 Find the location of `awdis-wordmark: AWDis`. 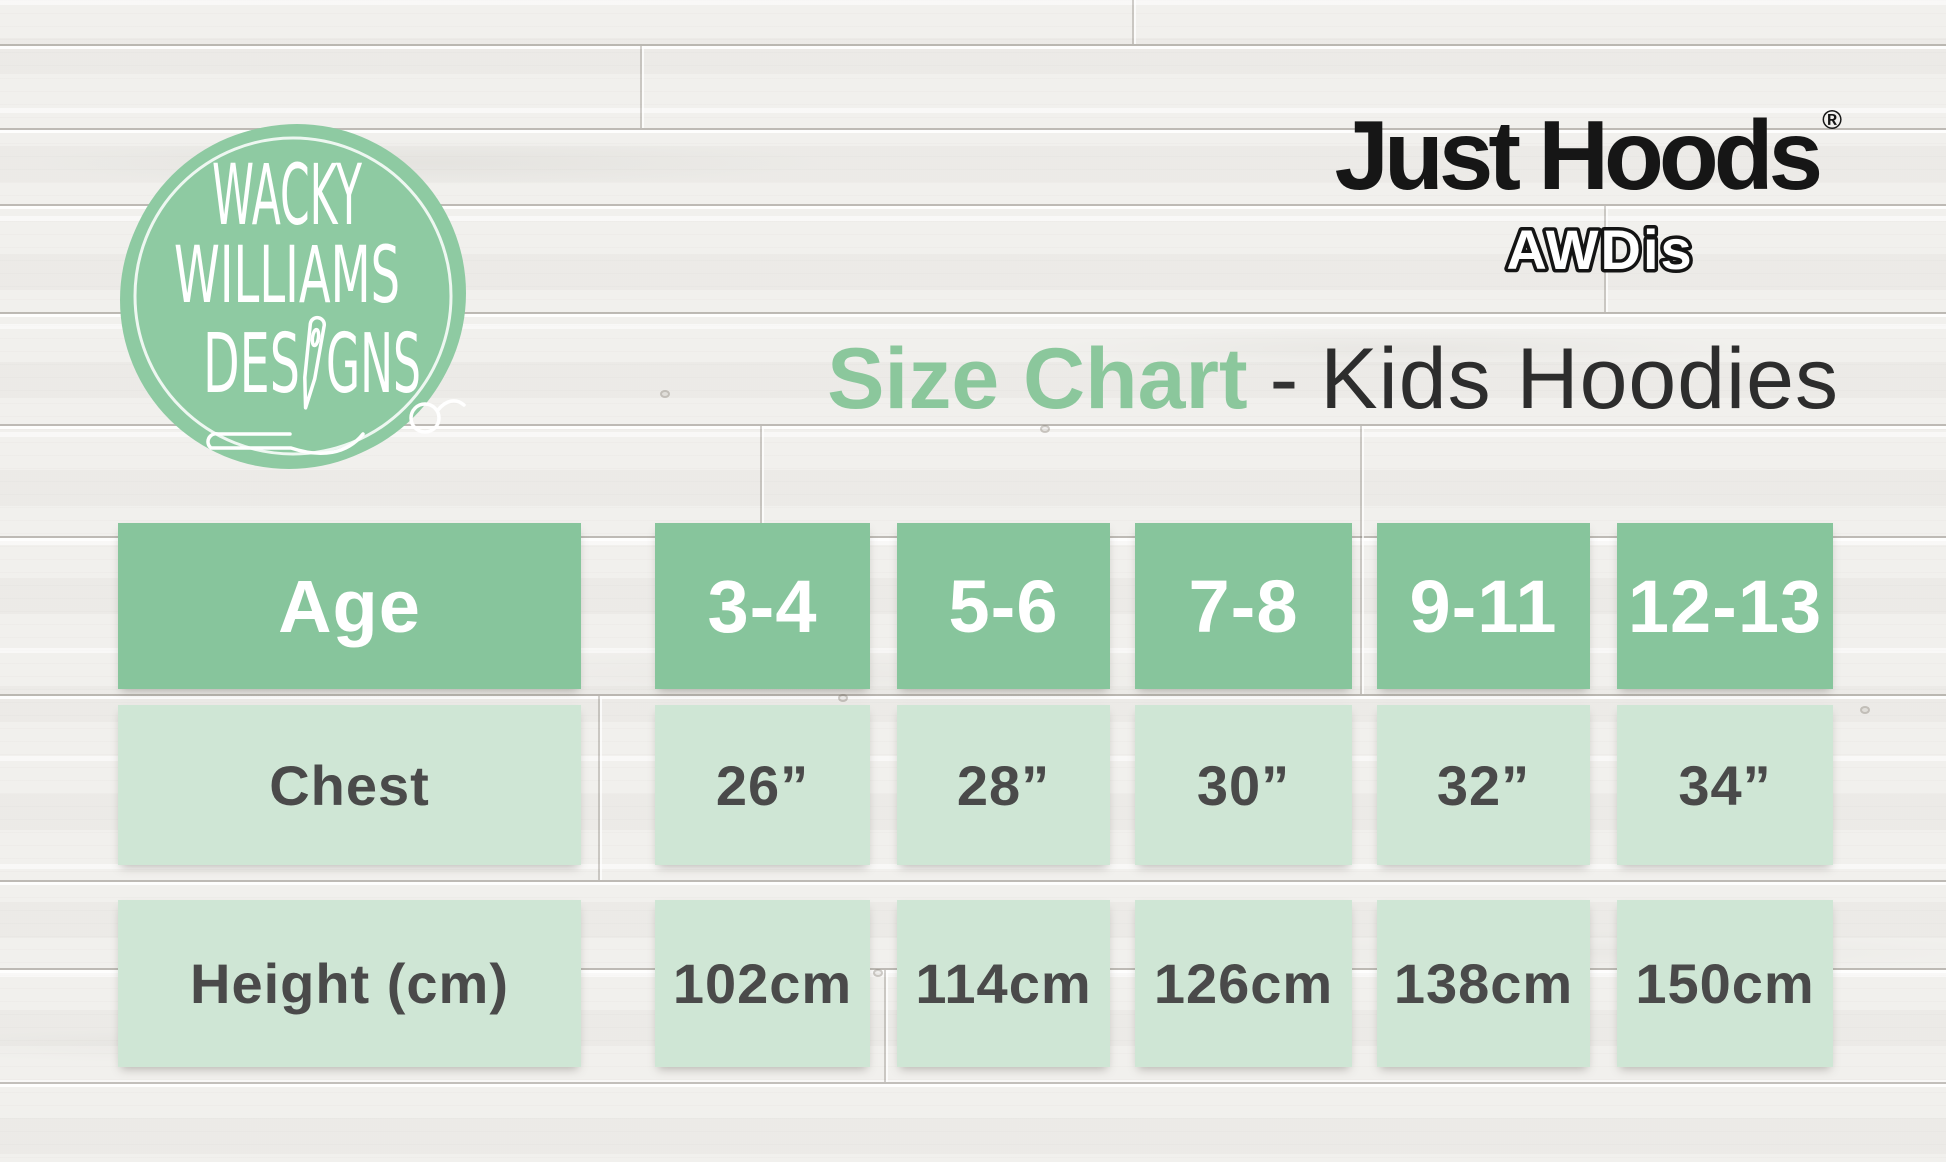

awdis-wordmark: AWDis is located at coordinates (1599, 249).